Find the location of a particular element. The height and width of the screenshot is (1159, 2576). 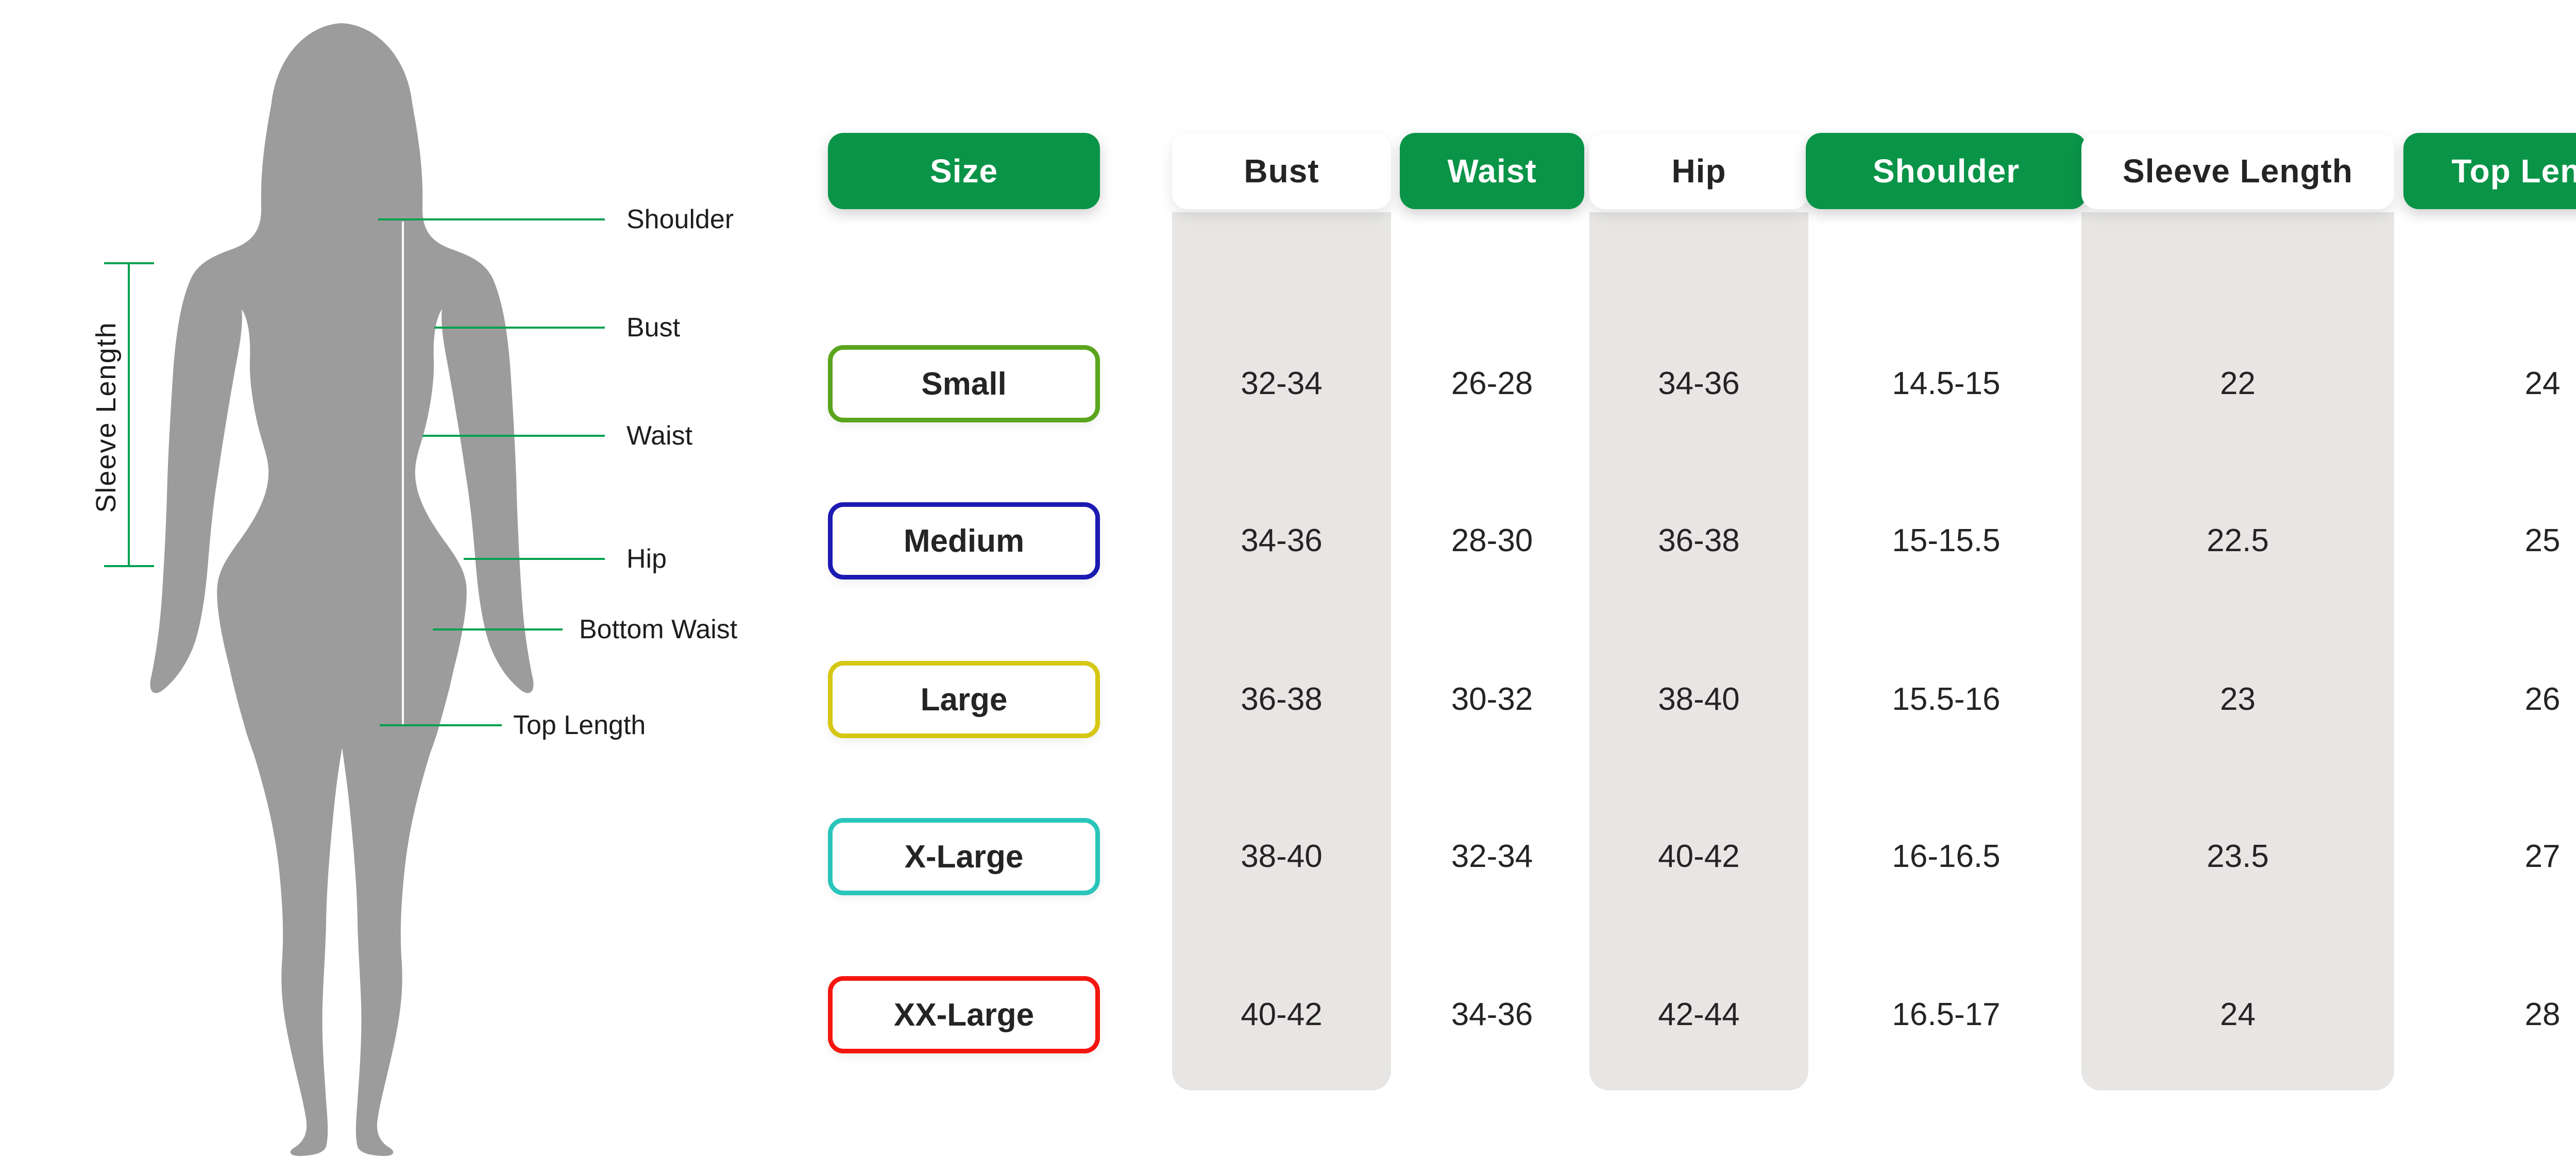

size-badge-large: Large is located at coordinates (964, 699).